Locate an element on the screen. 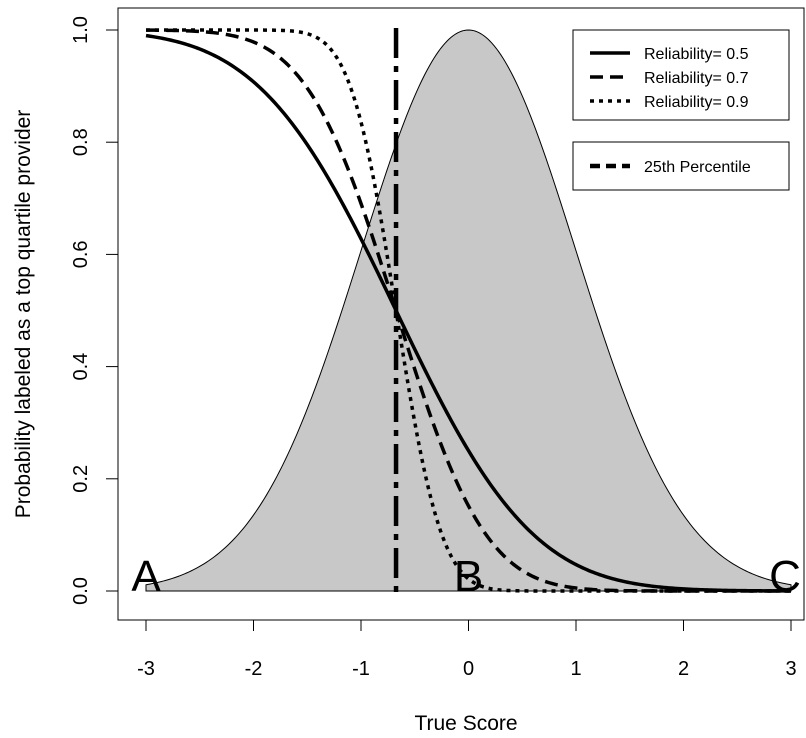 This screenshot has width=806, height=738. y-tick-label-2: 0.4 is located at coordinates (81, 367).